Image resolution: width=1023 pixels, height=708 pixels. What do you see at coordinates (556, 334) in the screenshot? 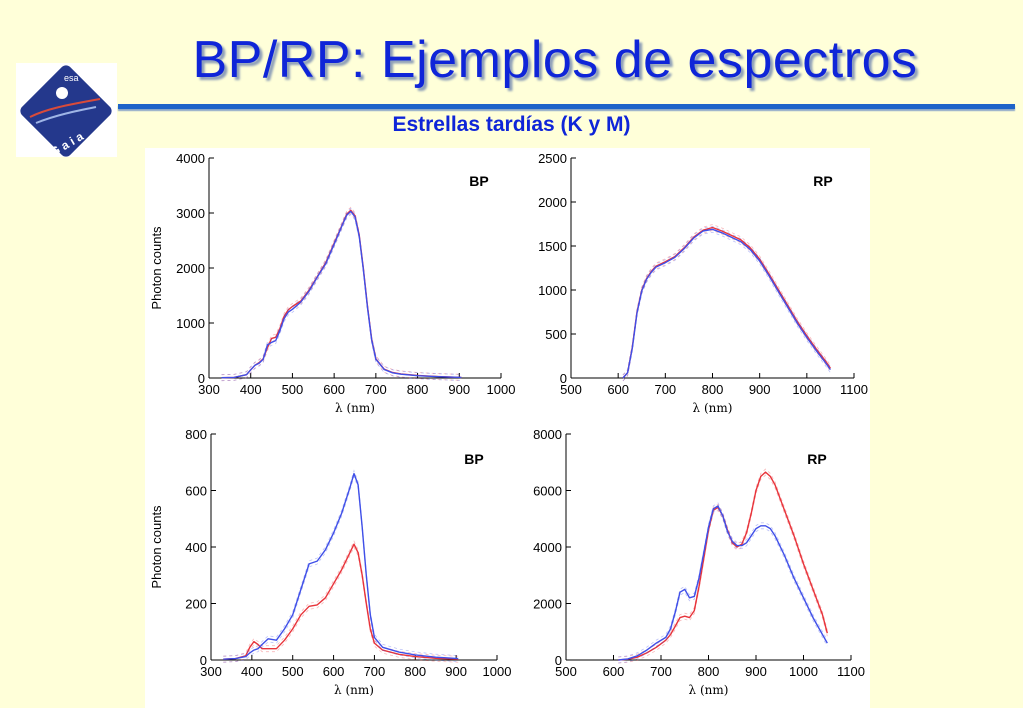
I see `y-tick-label: 500` at bounding box center [556, 334].